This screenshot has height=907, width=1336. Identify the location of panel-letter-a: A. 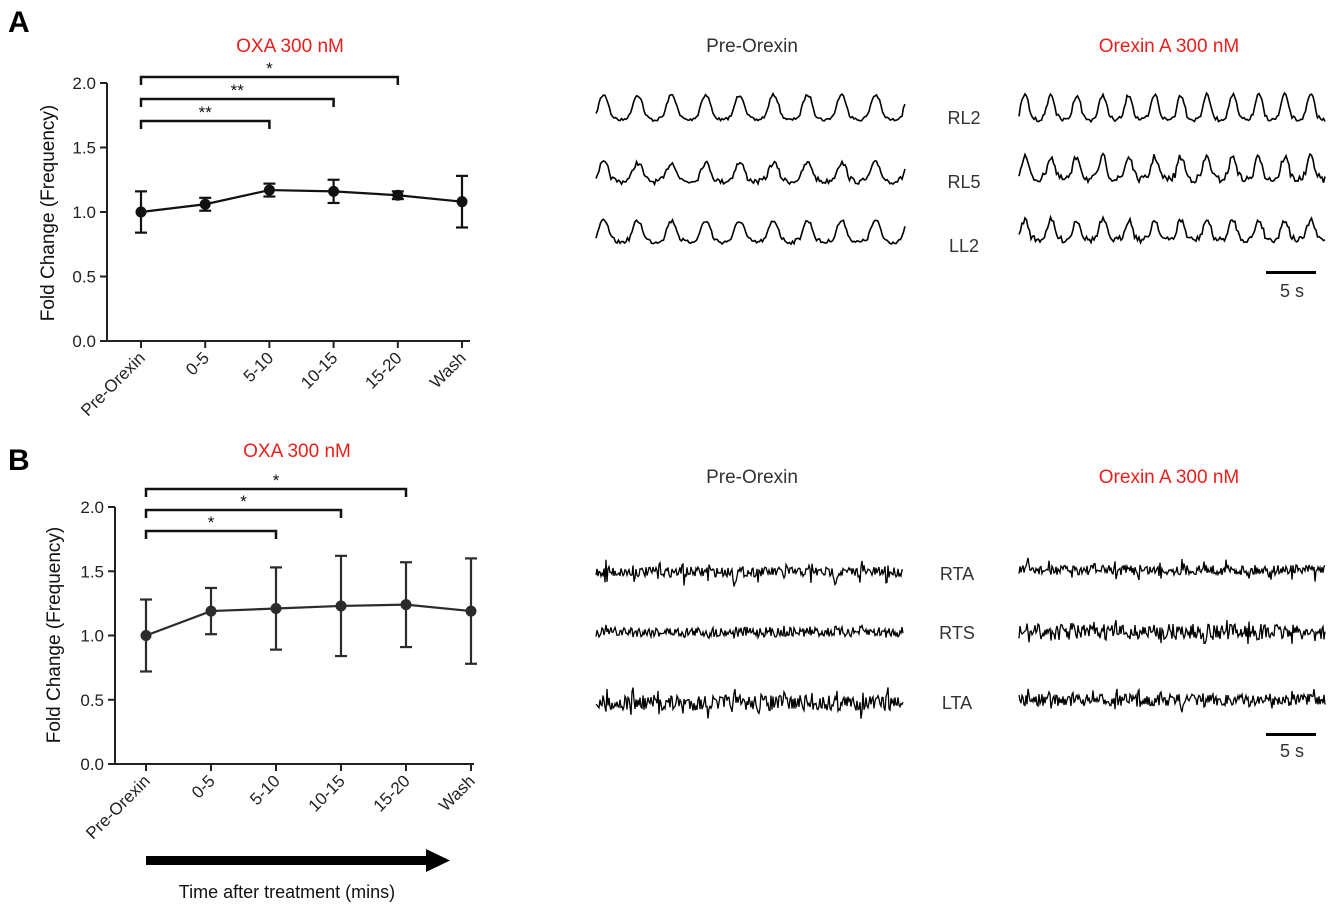
(19, 22).